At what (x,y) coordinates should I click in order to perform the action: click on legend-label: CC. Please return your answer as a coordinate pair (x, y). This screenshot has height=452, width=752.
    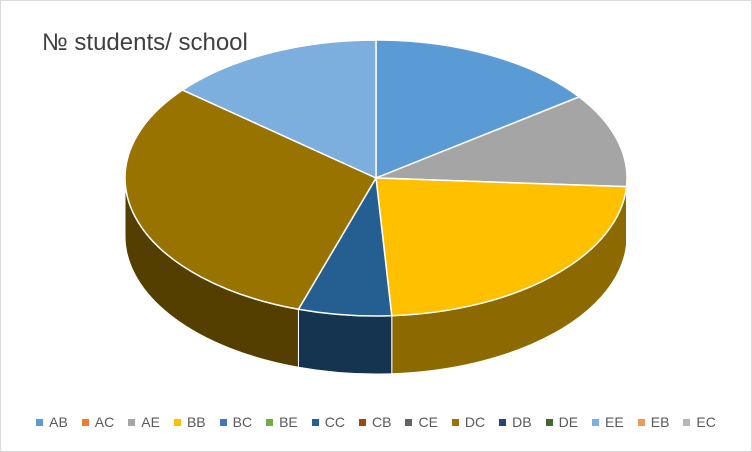
    Looking at the image, I should click on (334, 422).